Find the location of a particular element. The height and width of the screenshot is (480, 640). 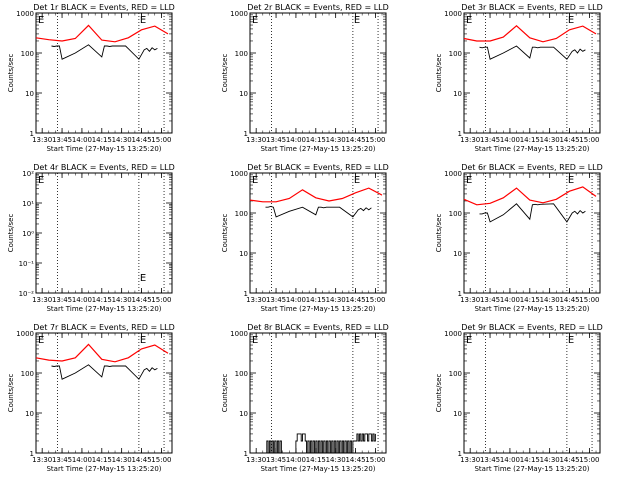

panel-title: Det 4r BLACK = Events, RED = LLD is located at coordinates (104, 167).